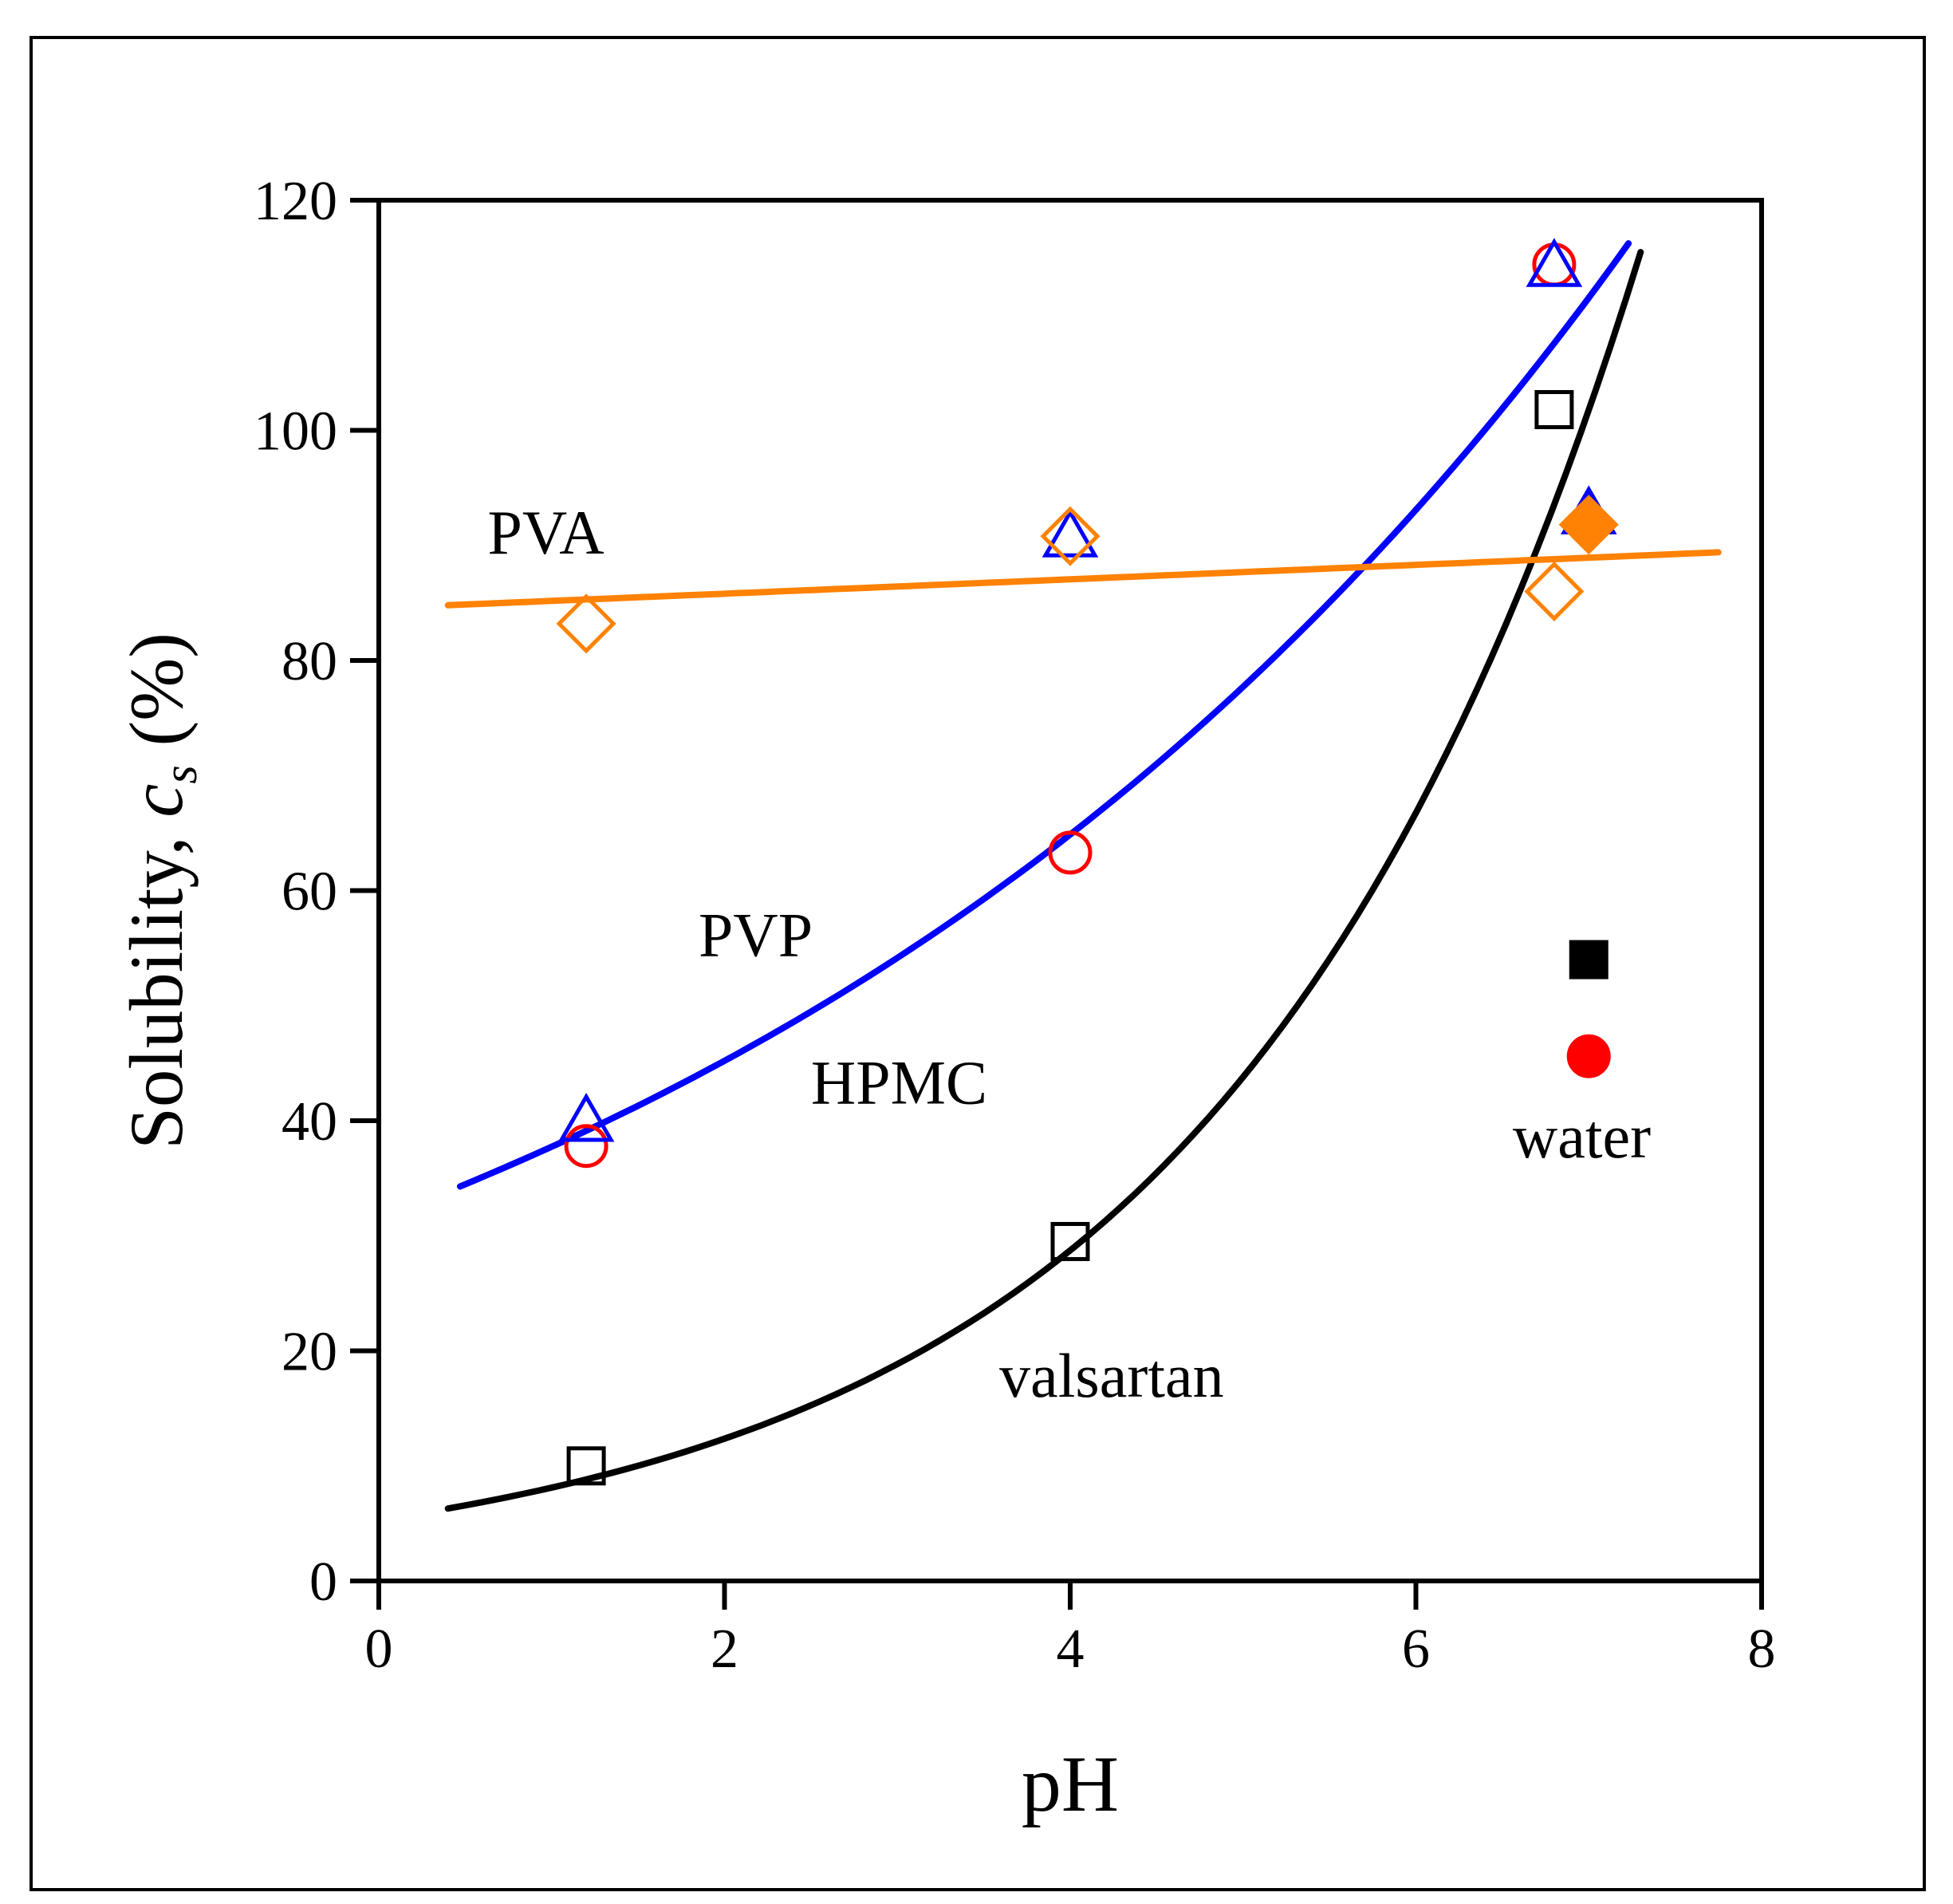 This screenshot has height=1904, width=1953. I want to click on y-tick-label: 0, so click(323, 1582).